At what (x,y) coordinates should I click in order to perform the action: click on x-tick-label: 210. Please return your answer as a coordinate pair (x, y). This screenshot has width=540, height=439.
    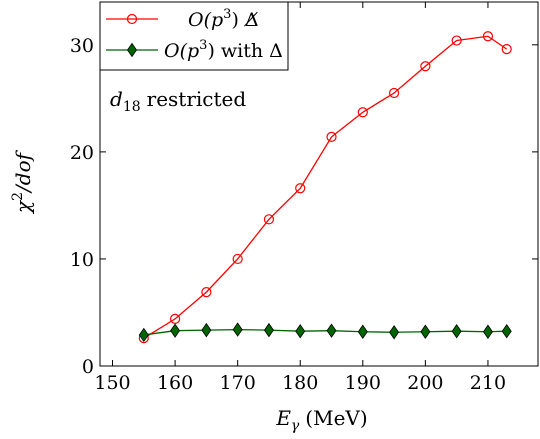
    Looking at the image, I should click on (488, 383).